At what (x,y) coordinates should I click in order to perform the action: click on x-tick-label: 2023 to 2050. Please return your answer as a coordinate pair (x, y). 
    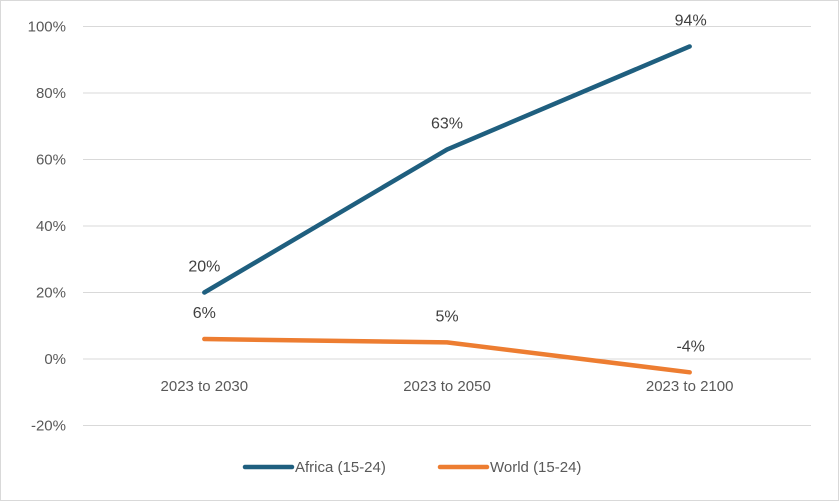
    Looking at the image, I should click on (447, 386).